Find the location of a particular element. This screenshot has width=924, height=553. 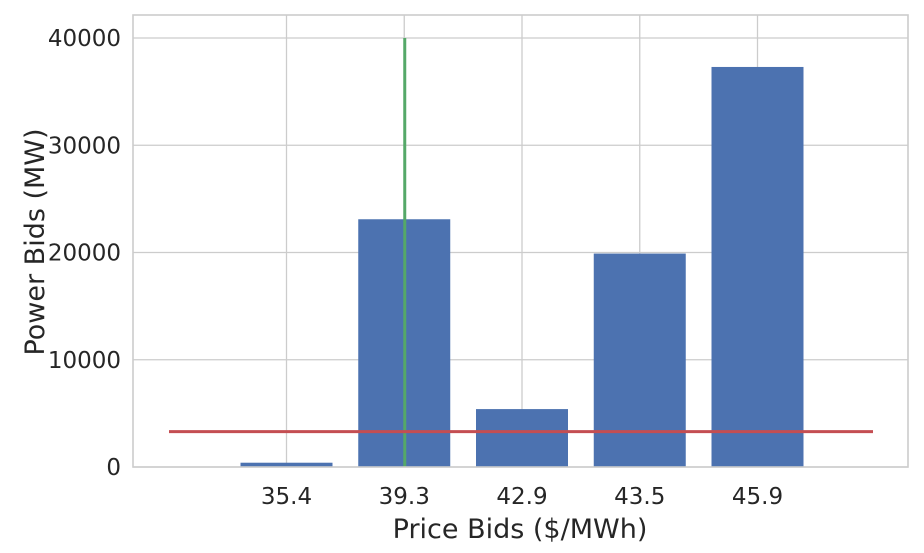

y-tick-label: 40000 is located at coordinates (84, 39).